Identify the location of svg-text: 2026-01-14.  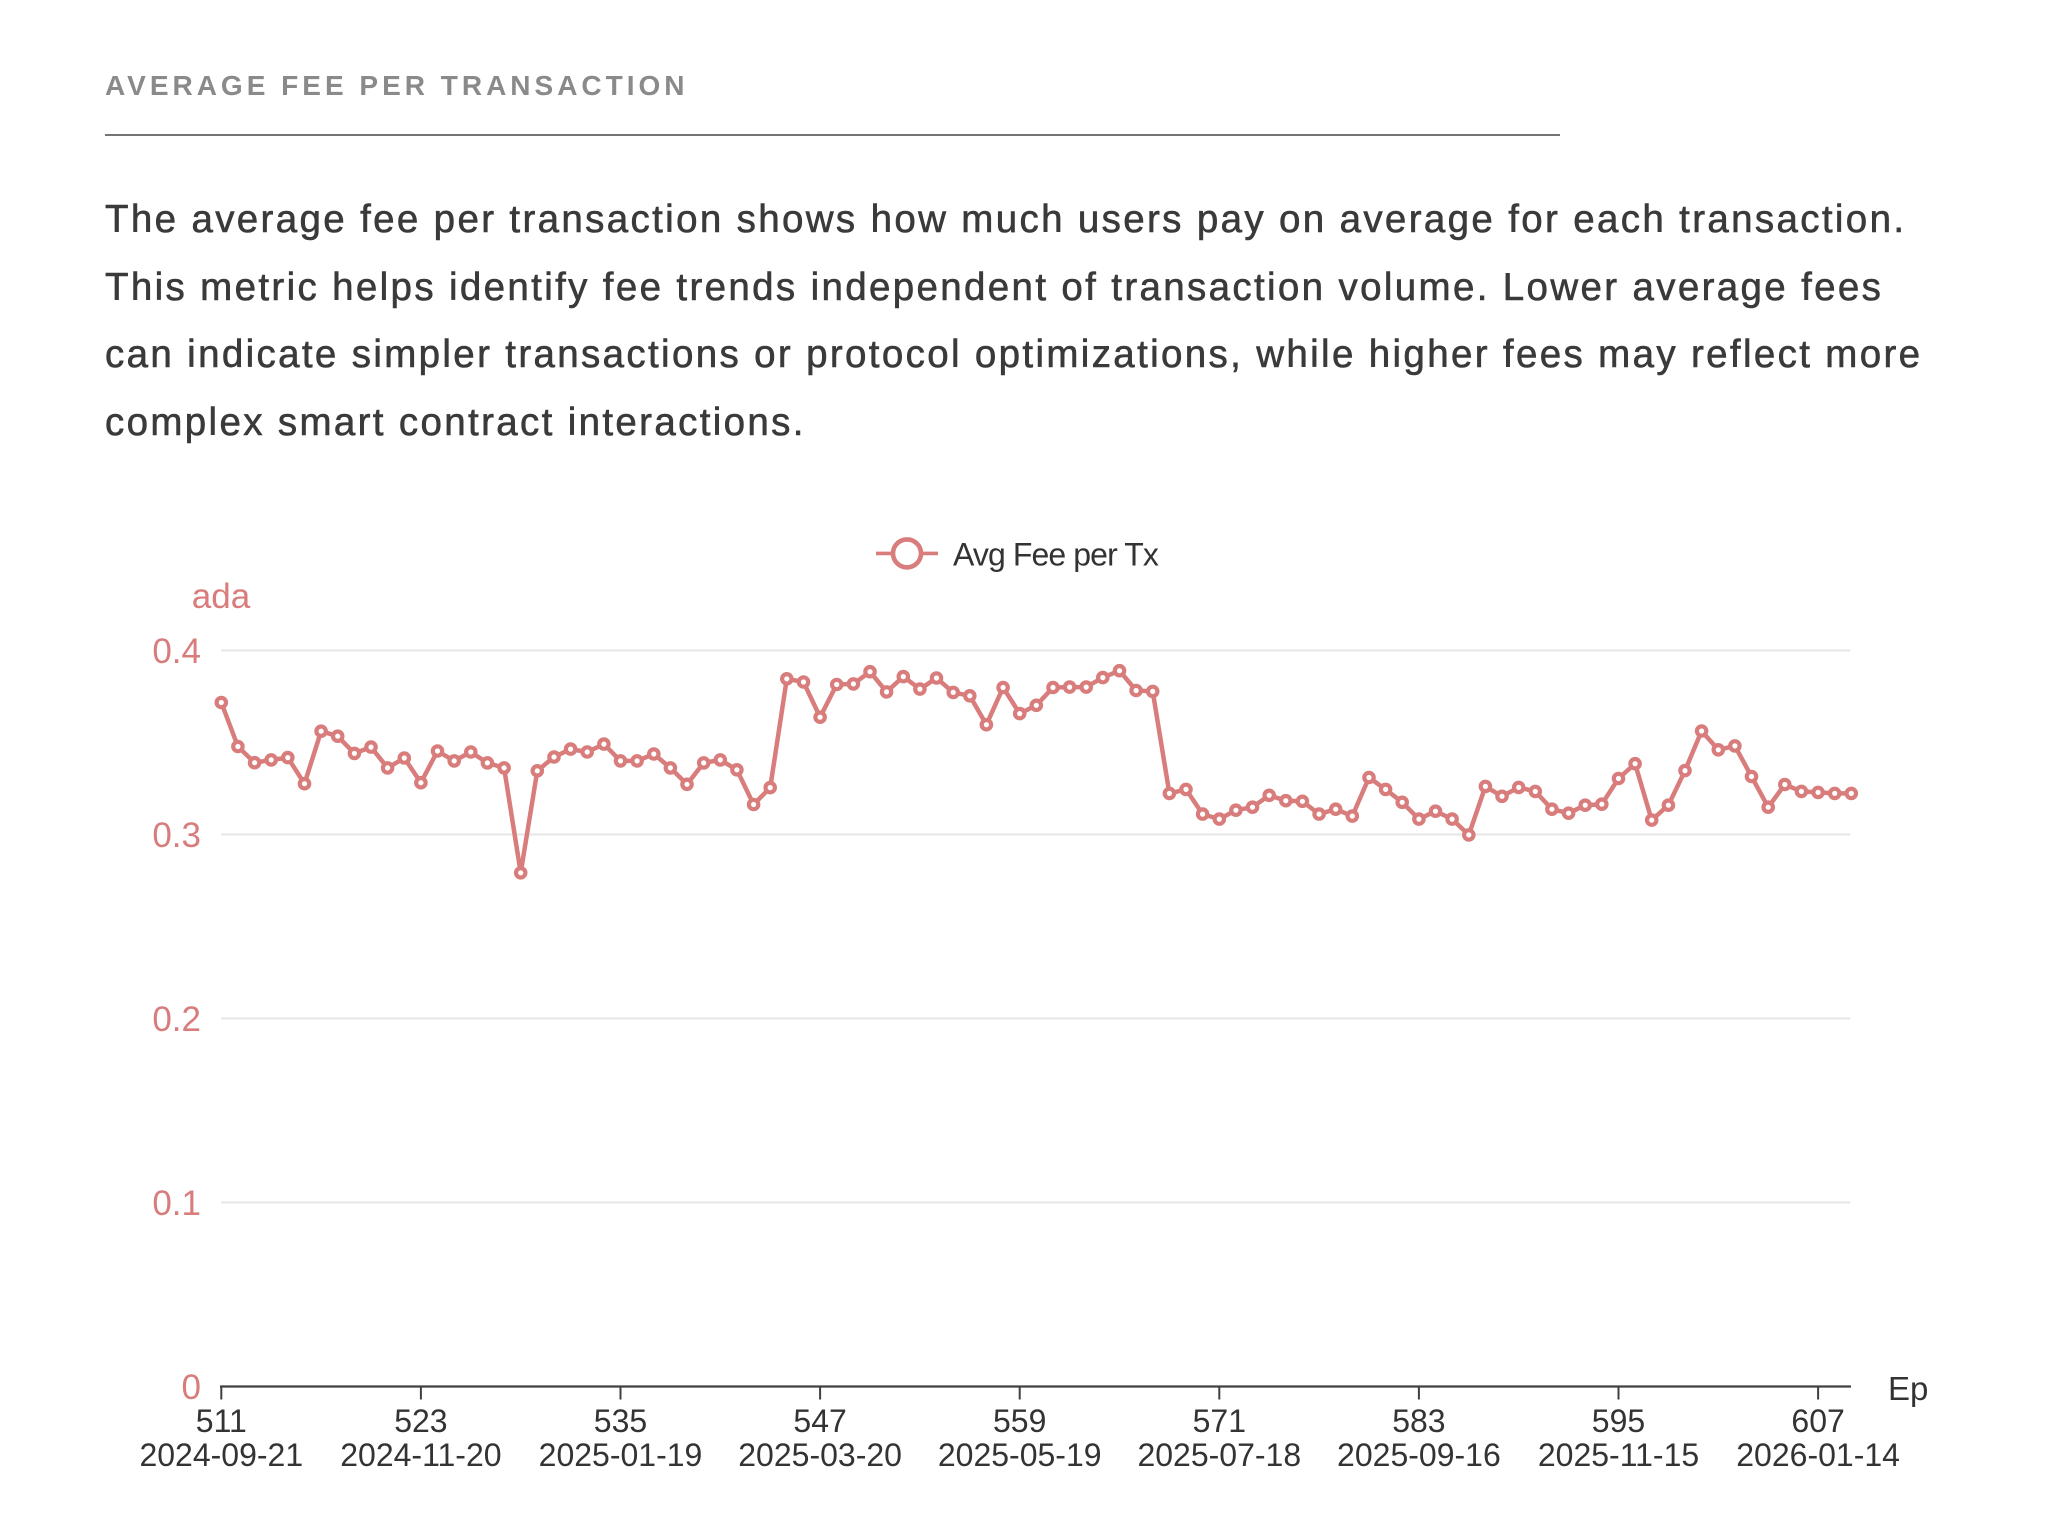
(1818, 1455).